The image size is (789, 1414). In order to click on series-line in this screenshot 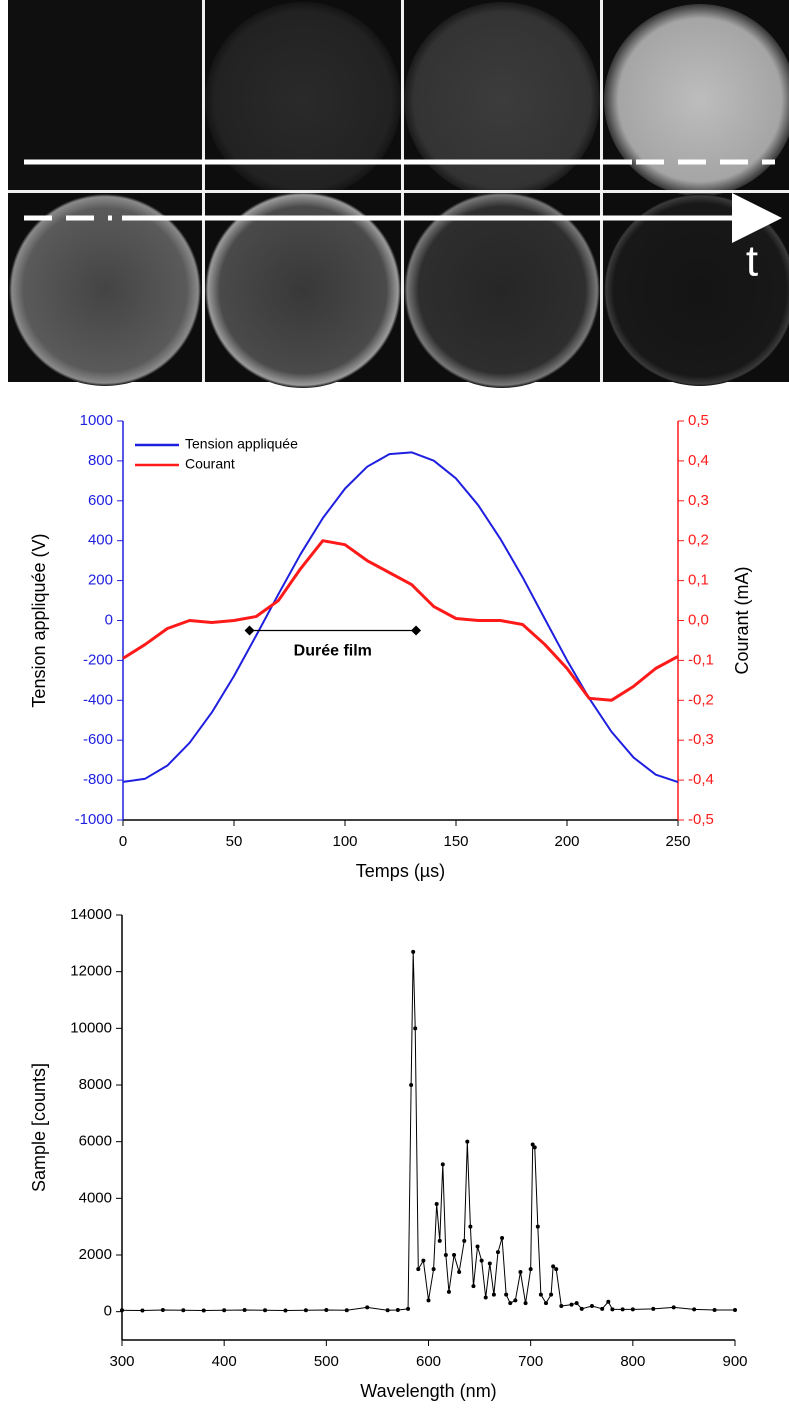, I will do `click(400, 620)`.